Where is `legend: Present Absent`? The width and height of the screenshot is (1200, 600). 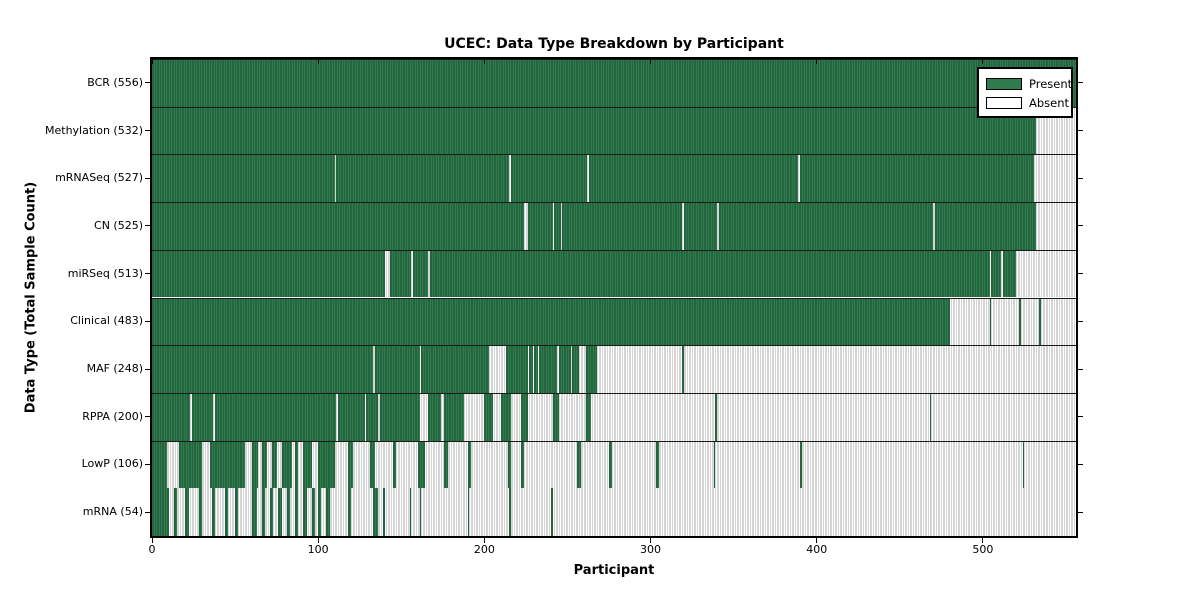 legend: Present Absent is located at coordinates (1025, 92).